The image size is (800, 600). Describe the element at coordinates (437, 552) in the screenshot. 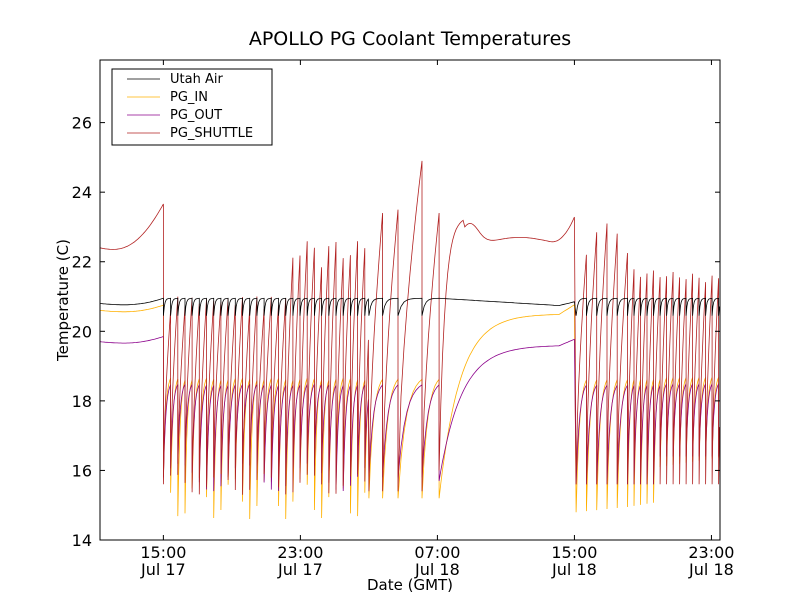

I see `x-tick-label-time: 07:00` at that location.